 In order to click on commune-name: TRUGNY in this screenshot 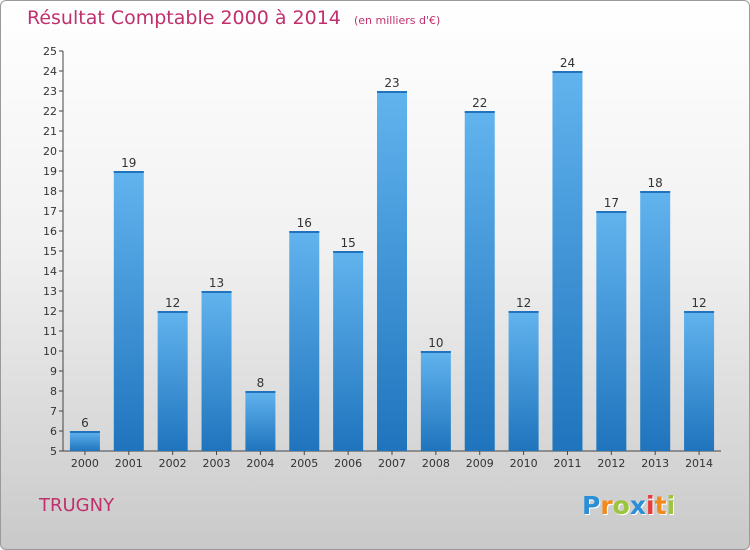, I will do `click(77, 505)`.